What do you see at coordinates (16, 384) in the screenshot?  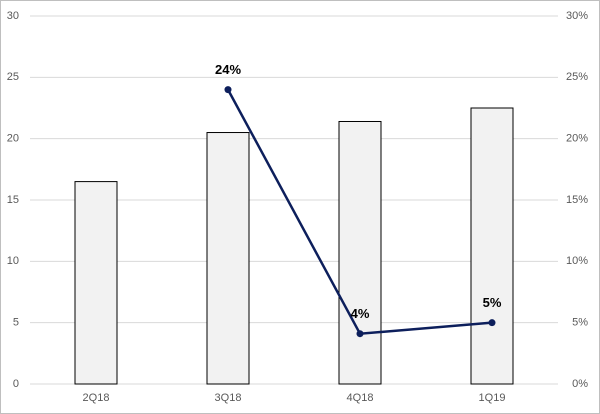 I see `y-tick-label: 0` at bounding box center [16, 384].